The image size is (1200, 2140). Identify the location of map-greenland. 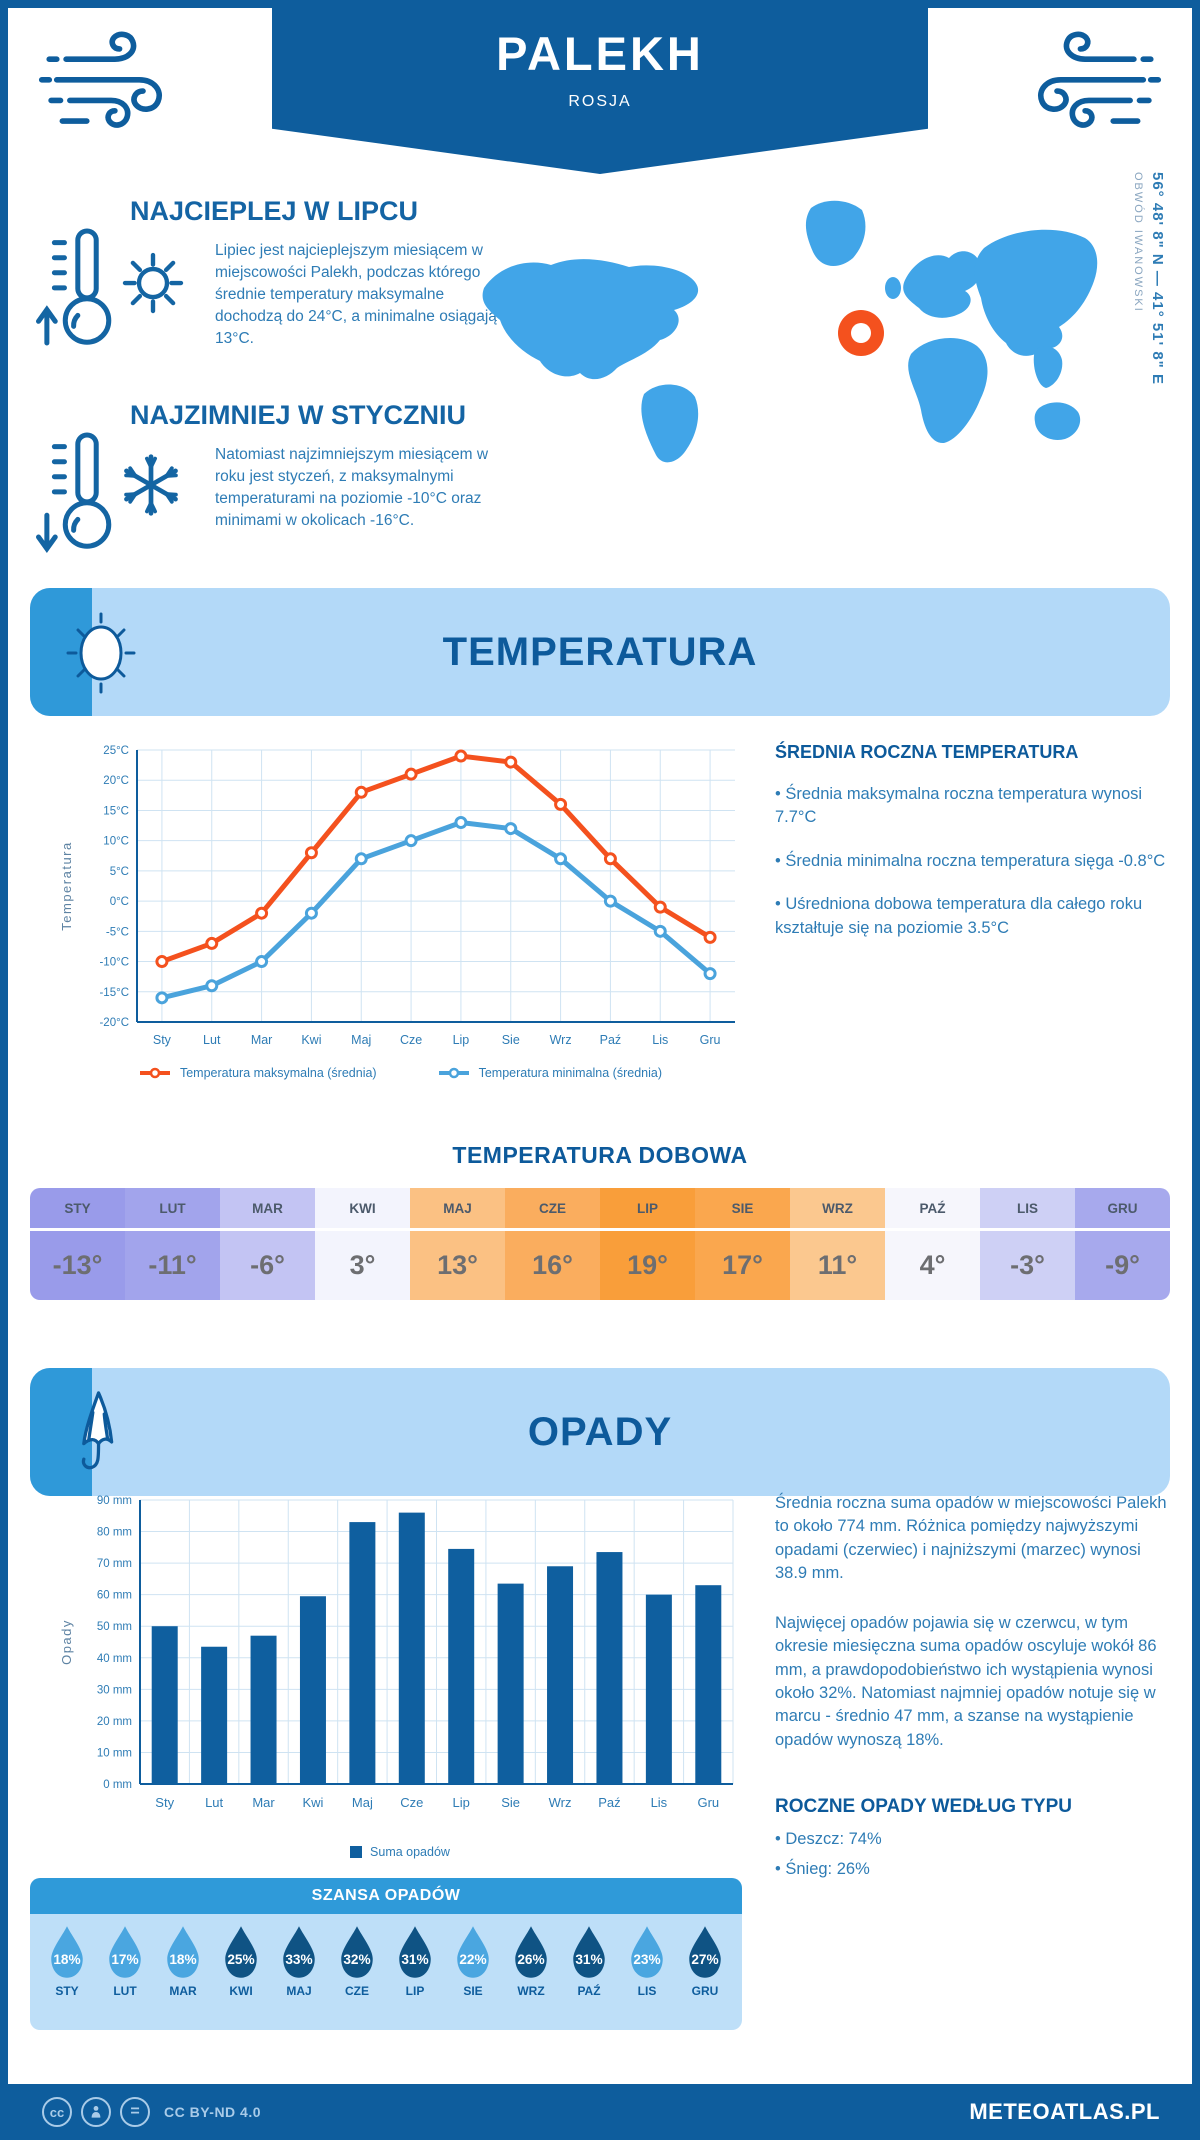
(835, 233).